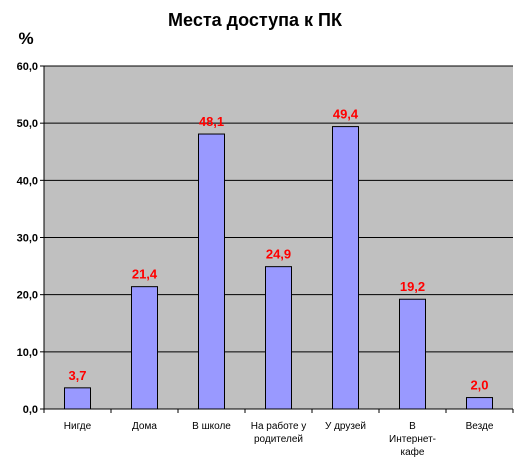 The image size is (520, 467). What do you see at coordinates (346, 114) in the screenshot?
I see `data-label: 49,4` at bounding box center [346, 114].